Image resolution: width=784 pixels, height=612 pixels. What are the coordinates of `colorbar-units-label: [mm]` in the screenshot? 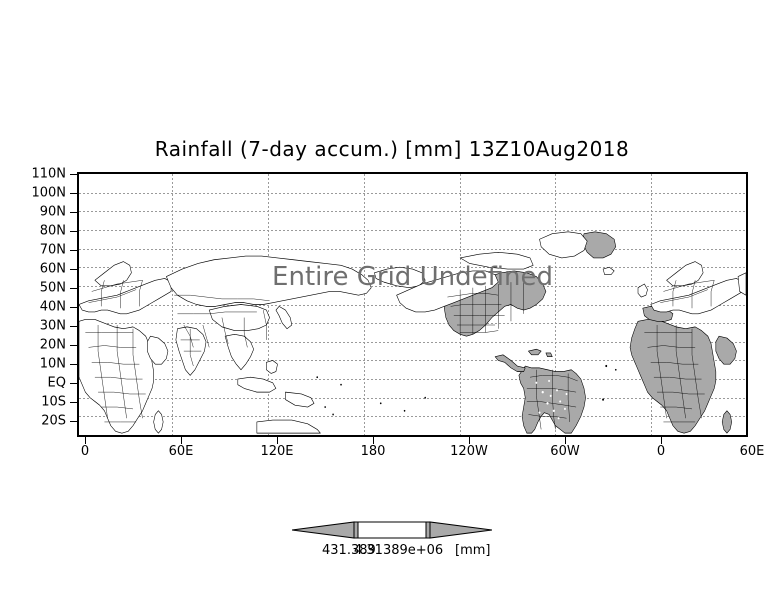 It's located at (473, 550).